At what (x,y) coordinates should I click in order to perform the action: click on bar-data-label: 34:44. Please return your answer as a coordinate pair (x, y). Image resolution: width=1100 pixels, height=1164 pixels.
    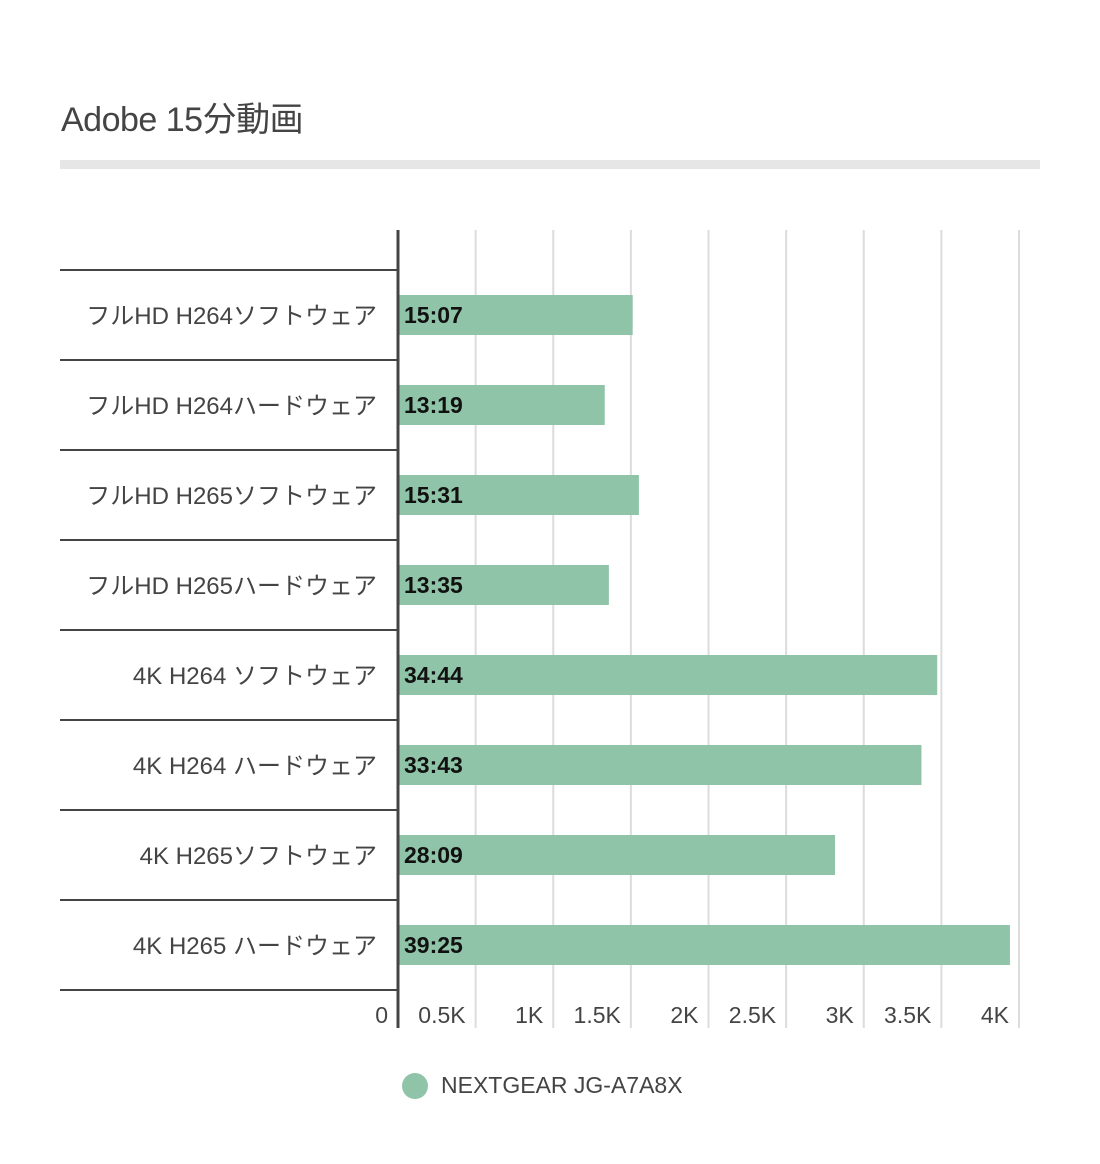
    Looking at the image, I should click on (433, 675).